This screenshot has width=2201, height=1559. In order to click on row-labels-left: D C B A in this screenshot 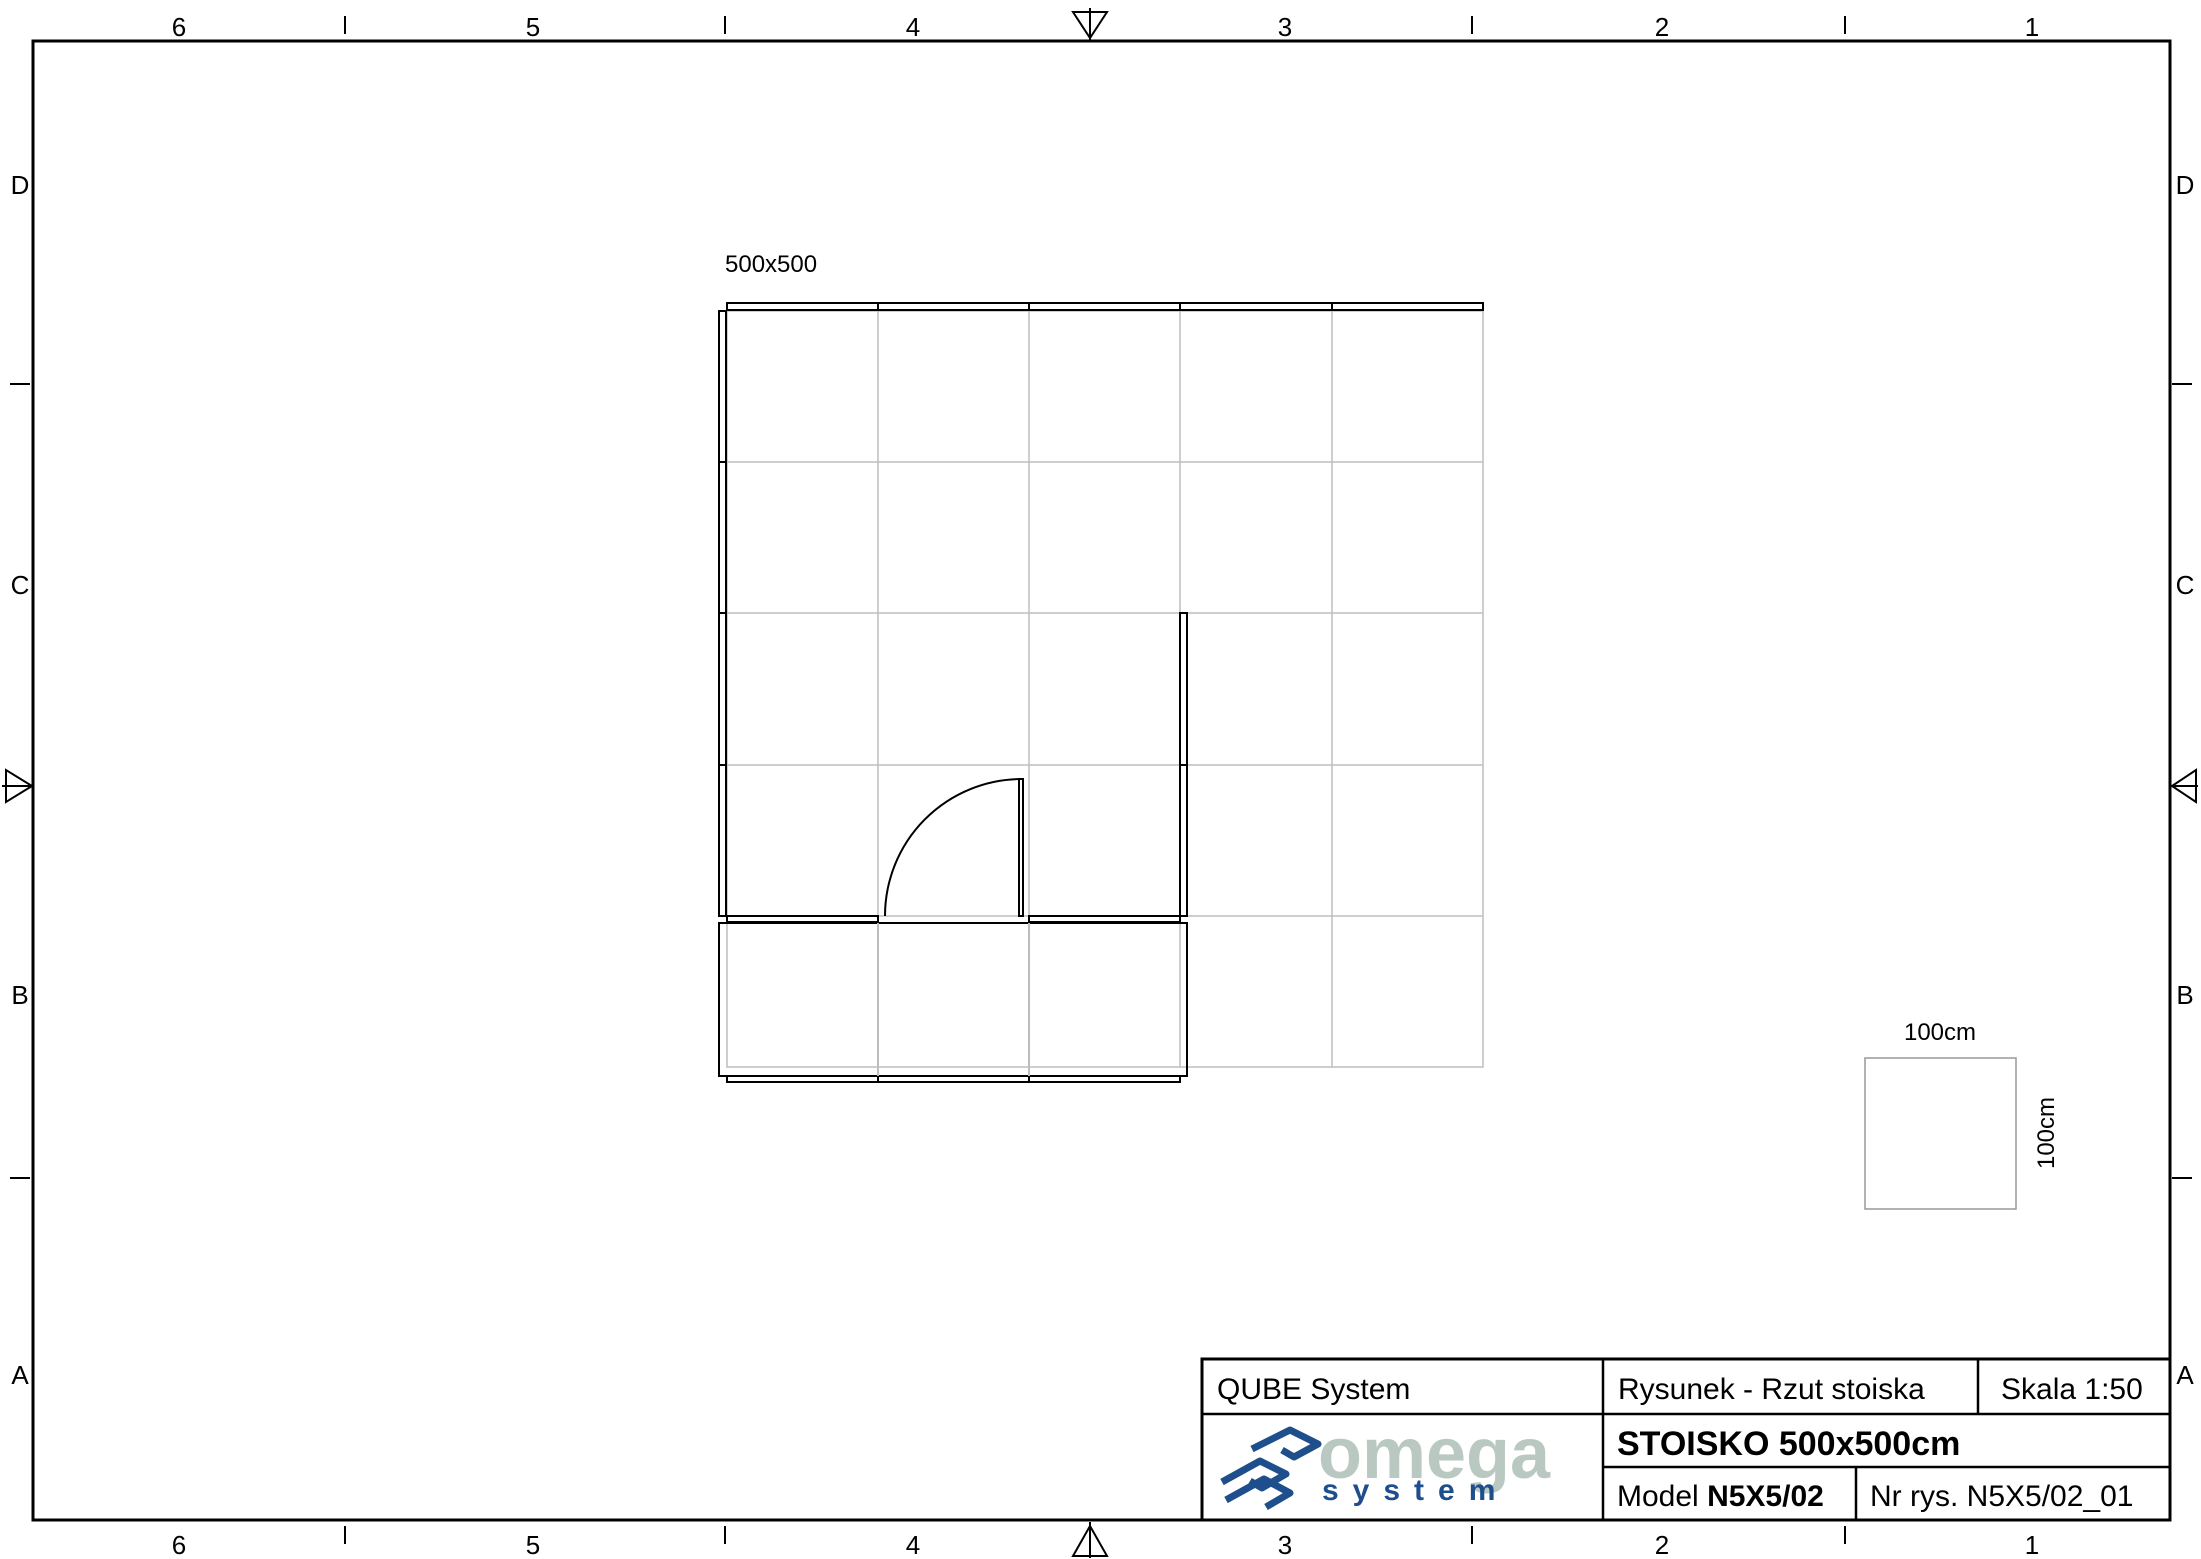, I will do `click(20, 780)`.